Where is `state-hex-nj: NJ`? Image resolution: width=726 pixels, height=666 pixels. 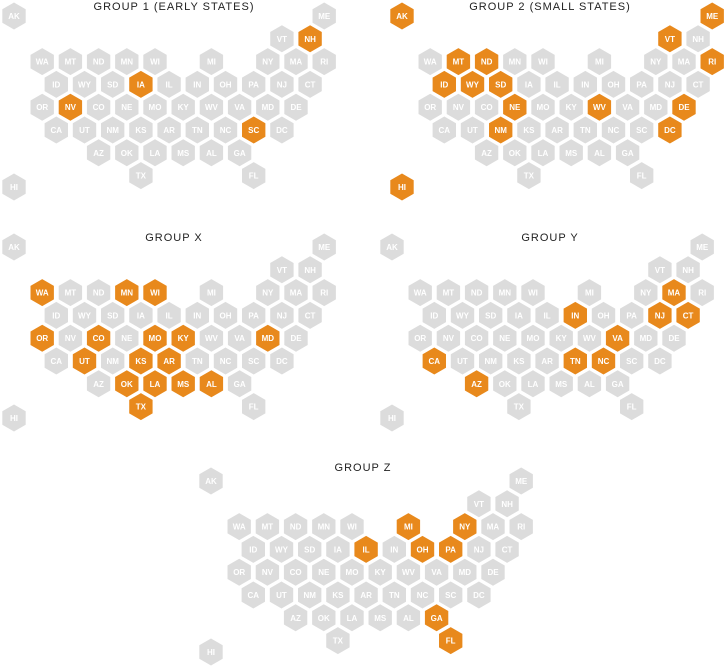
state-hex-nj: NJ is located at coordinates (282, 315).